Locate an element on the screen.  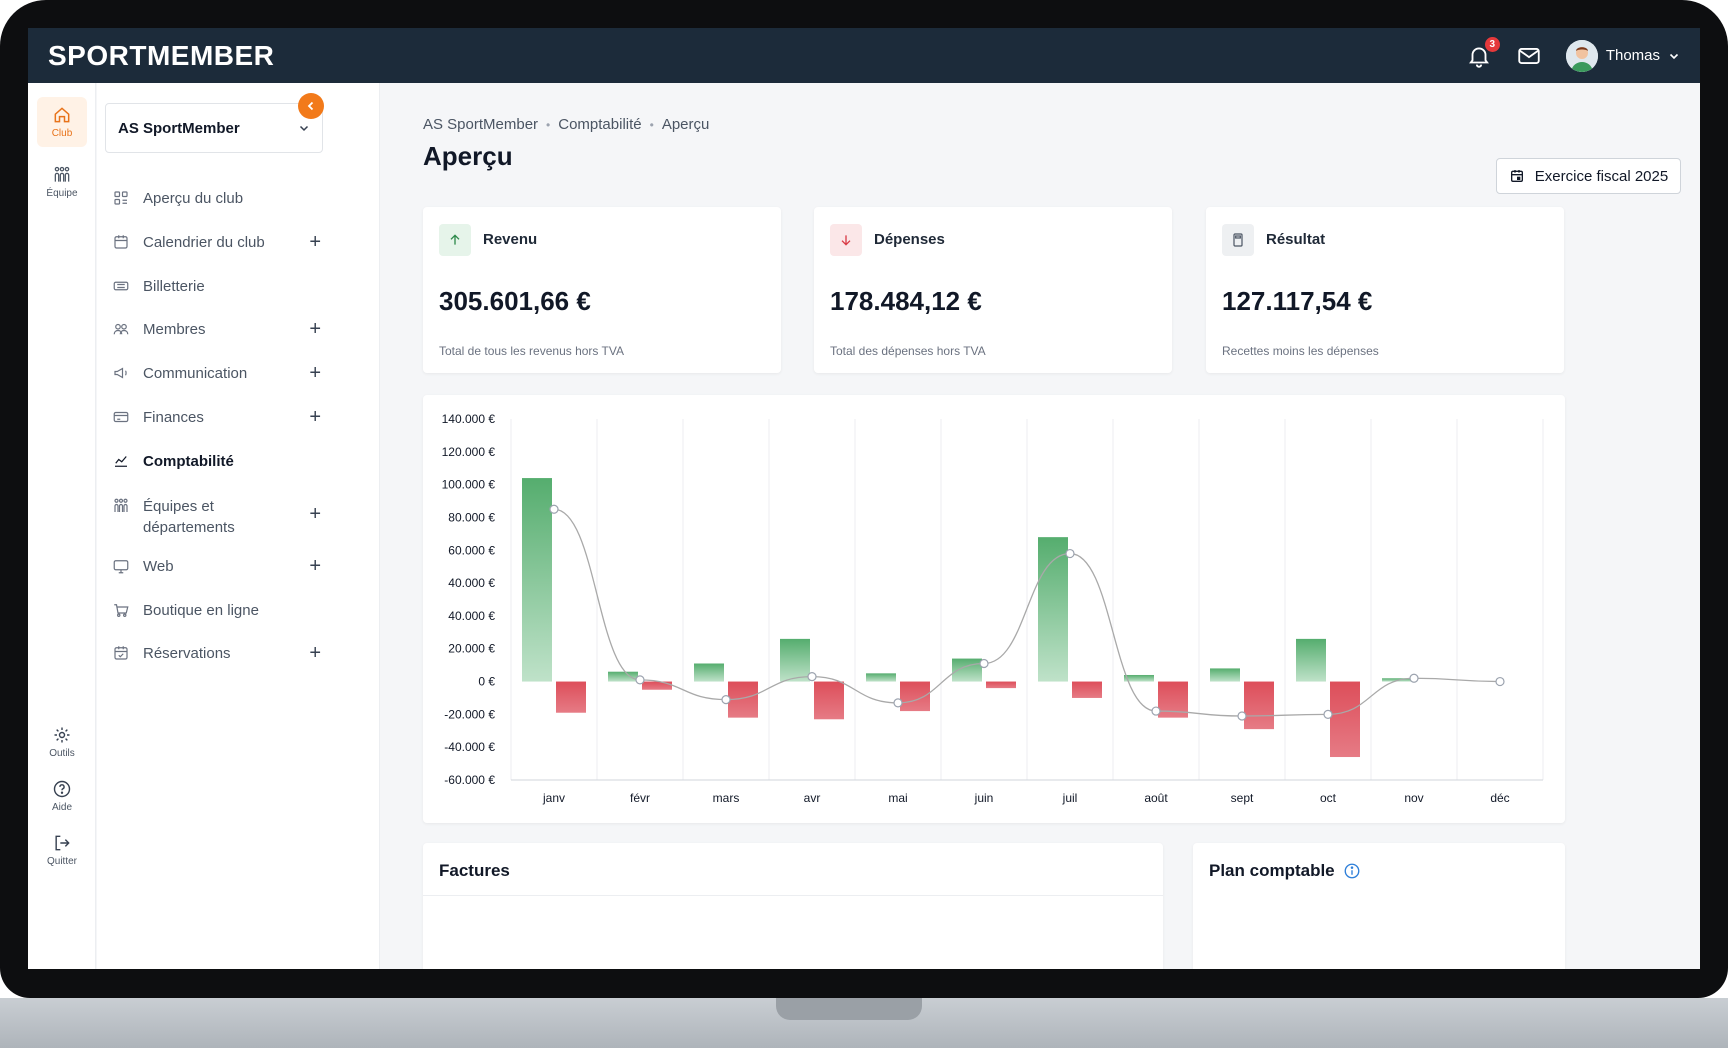
sidebar-item: Boutique en ligne is located at coordinates (216, 610).